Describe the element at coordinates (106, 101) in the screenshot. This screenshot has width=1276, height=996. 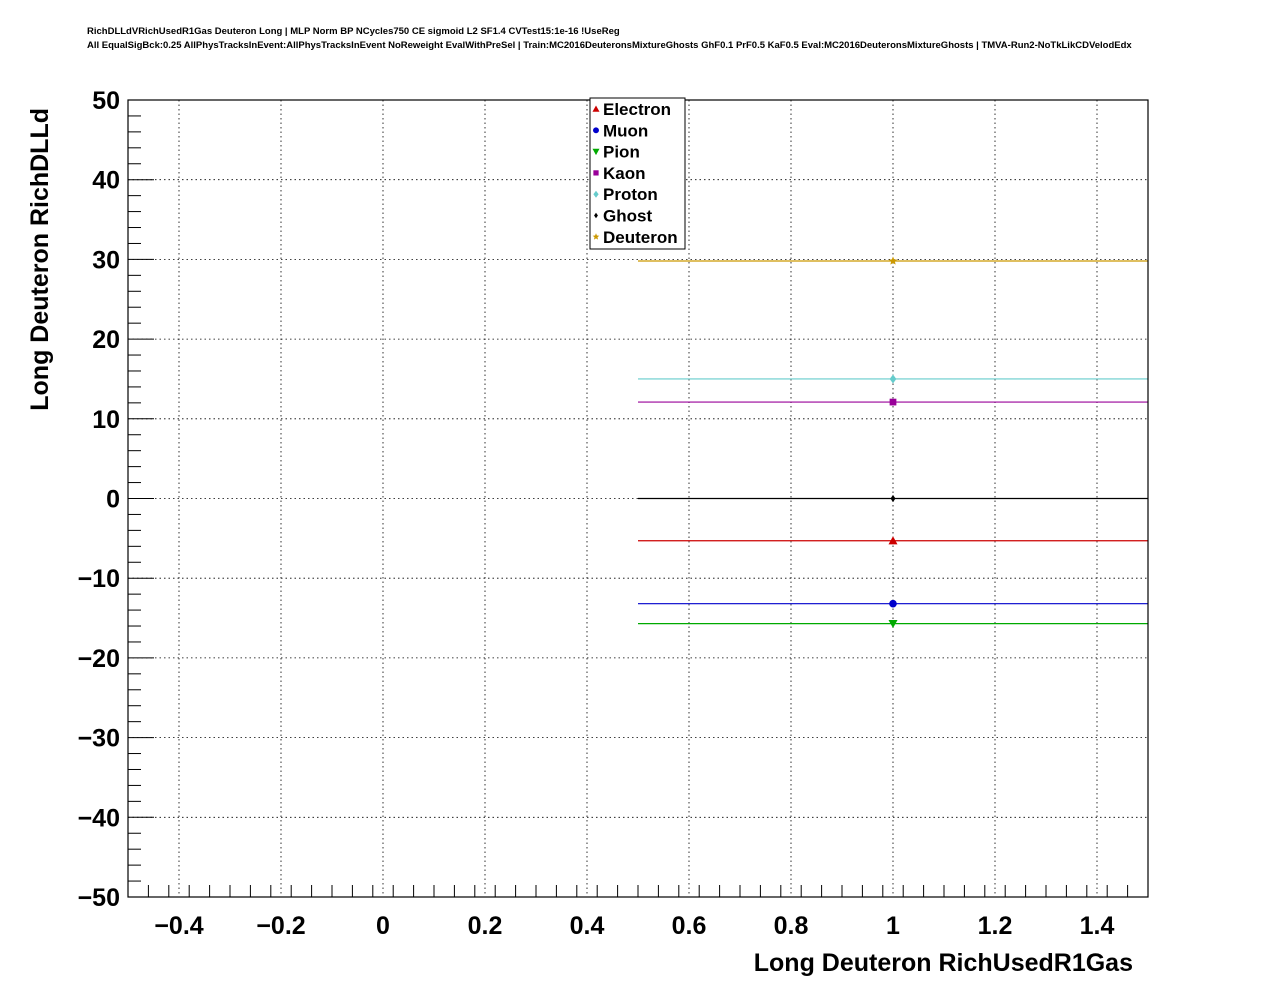
I see `y-tick-label: 50` at that location.